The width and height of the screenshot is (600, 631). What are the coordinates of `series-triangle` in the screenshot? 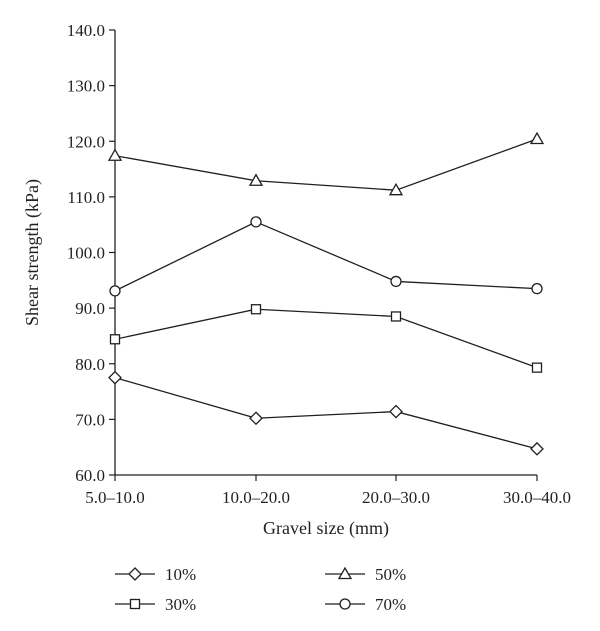 It's located at (326, 163).